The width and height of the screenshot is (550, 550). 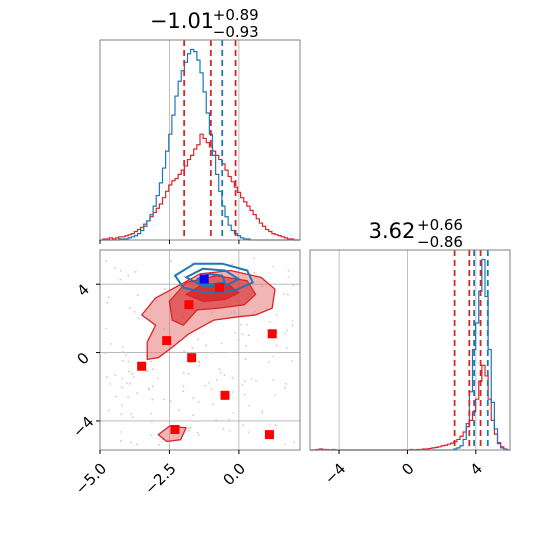 What do you see at coordinates (210, 140) in the screenshot?
I see `quantile-lines` at bounding box center [210, 140].